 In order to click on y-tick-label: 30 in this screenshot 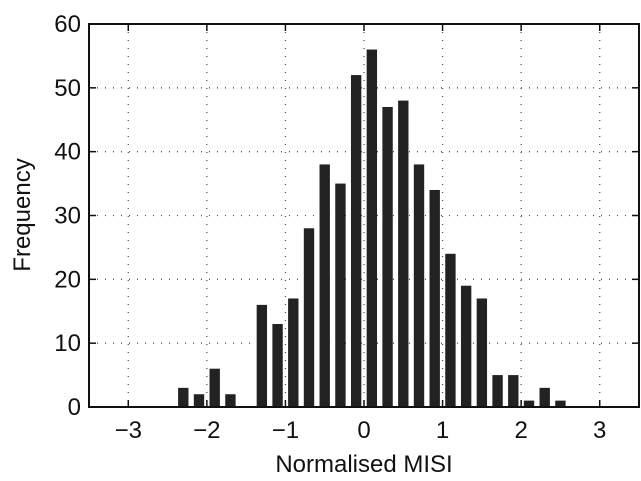, I will do `click(67, 216)`.